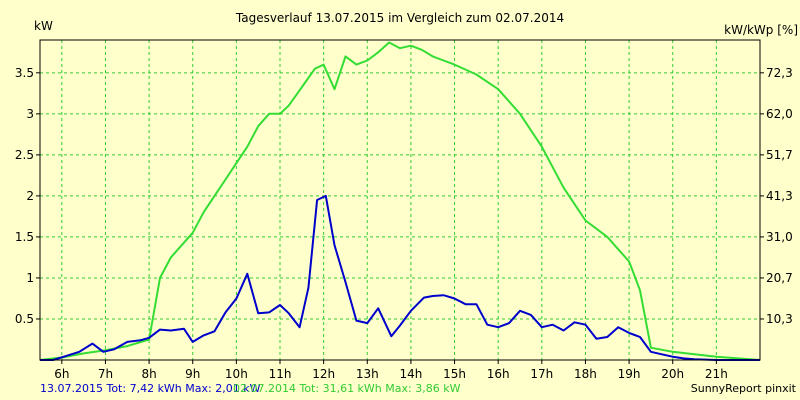 The height and width of the screenshot is (400, 800). What do you see at coordinates (779, 114) in the screenshot?
I see `y-right-tick-label-5: 62,0` at bounding box center [779, 114].